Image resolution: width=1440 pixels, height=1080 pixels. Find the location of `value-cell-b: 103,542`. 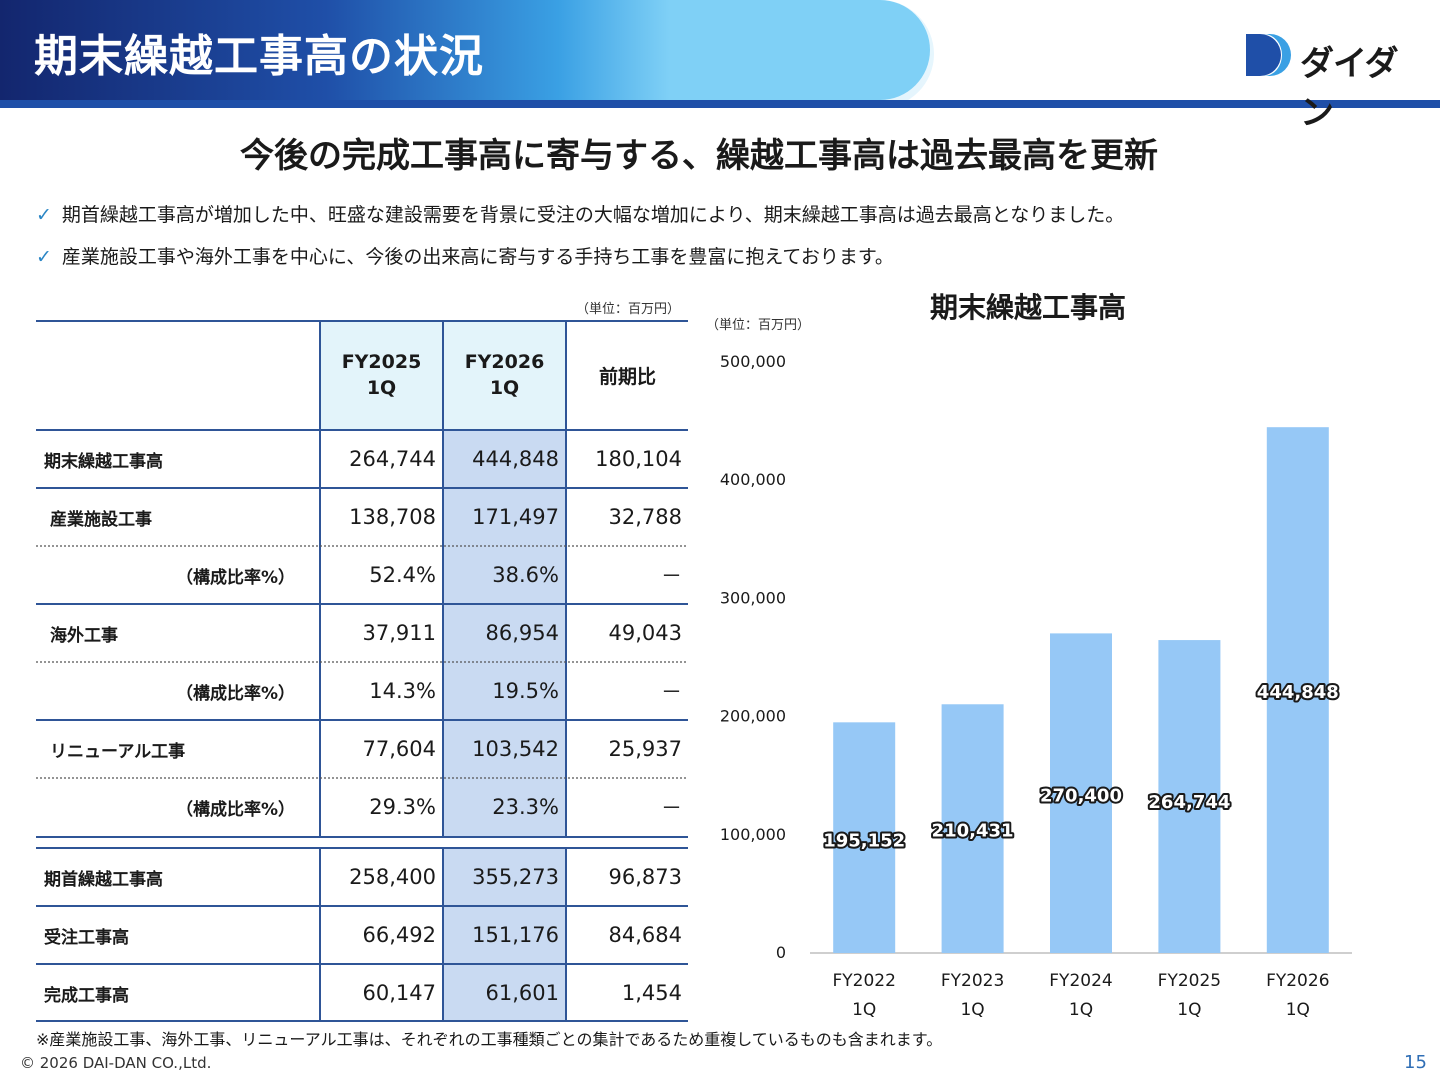

value-cell-b: 103,542 is located at coordinates (503, 749).